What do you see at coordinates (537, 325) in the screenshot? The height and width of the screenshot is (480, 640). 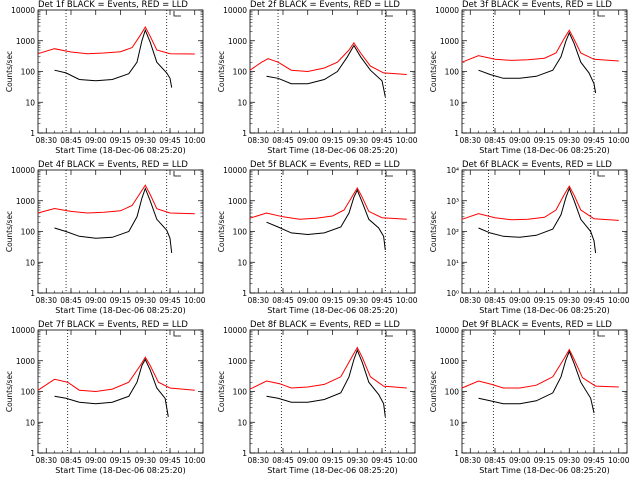 I see `chart-title: Det 9f BLACK = Events, RED = LLD` at bounding box center [537, 325].